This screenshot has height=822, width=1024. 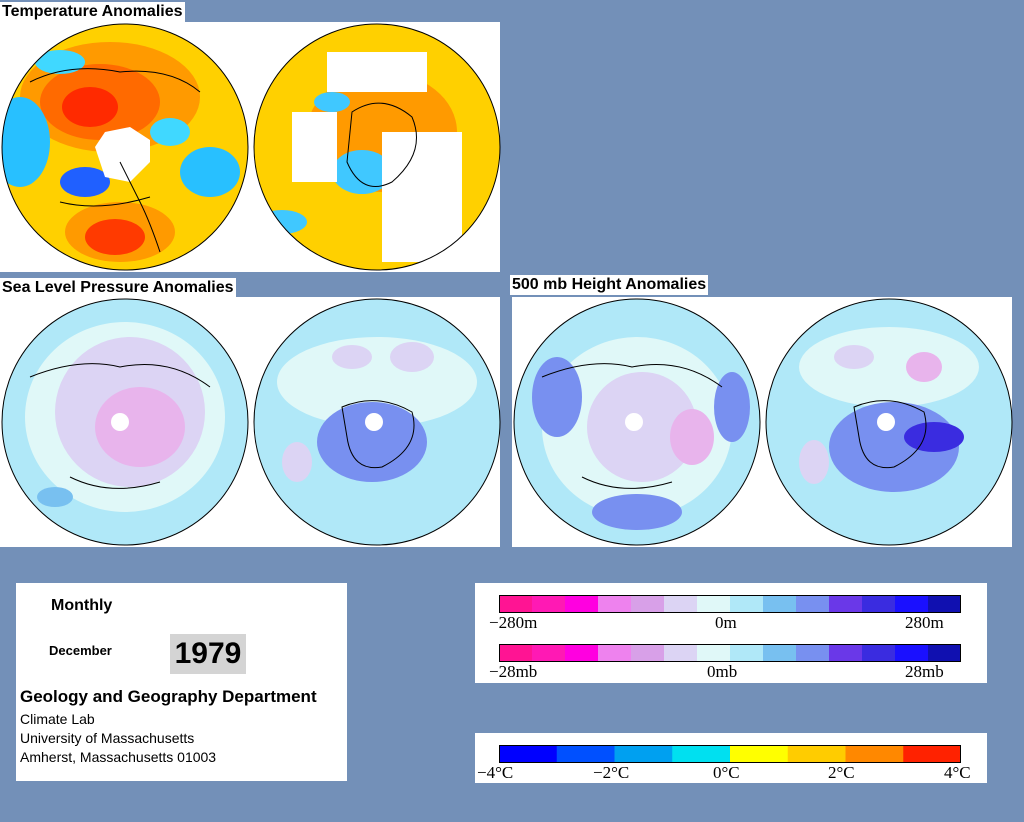 I want to click on height-colorbar, so click(x=730, y=604).